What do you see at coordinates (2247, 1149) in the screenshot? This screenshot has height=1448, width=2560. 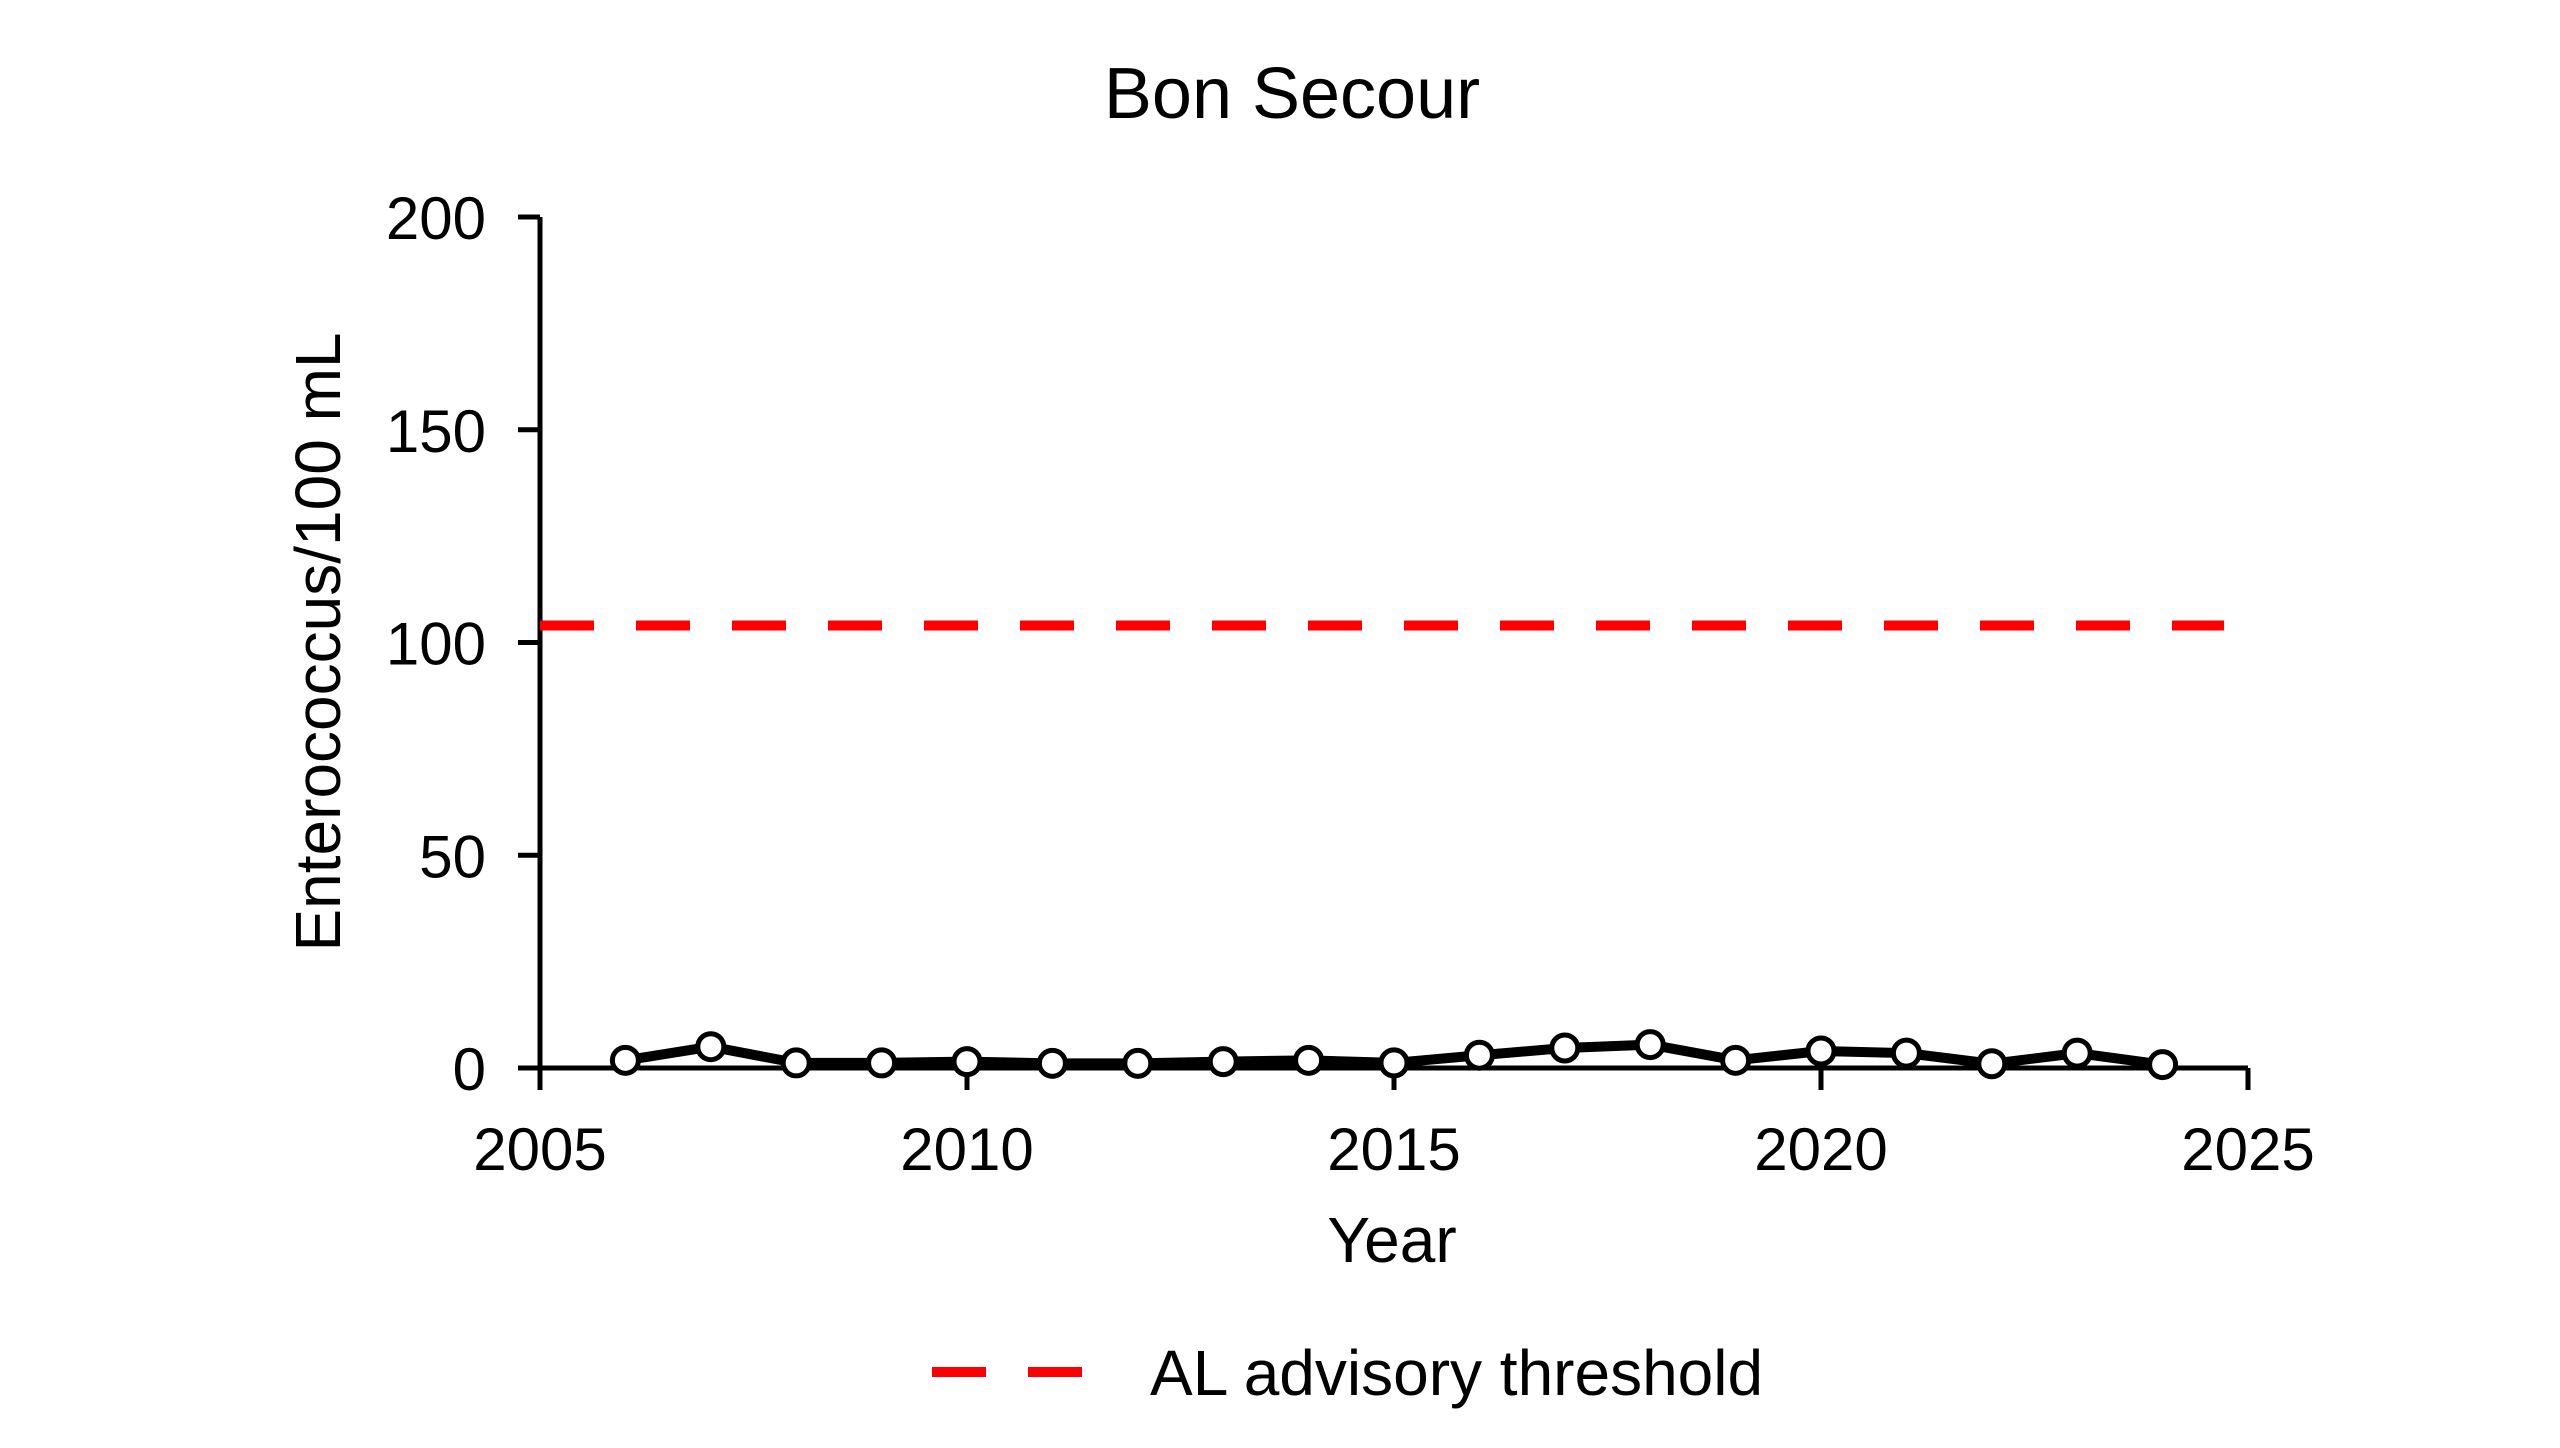 I see `x-tick-label: 2025` at bounding box center [2247, 1149].